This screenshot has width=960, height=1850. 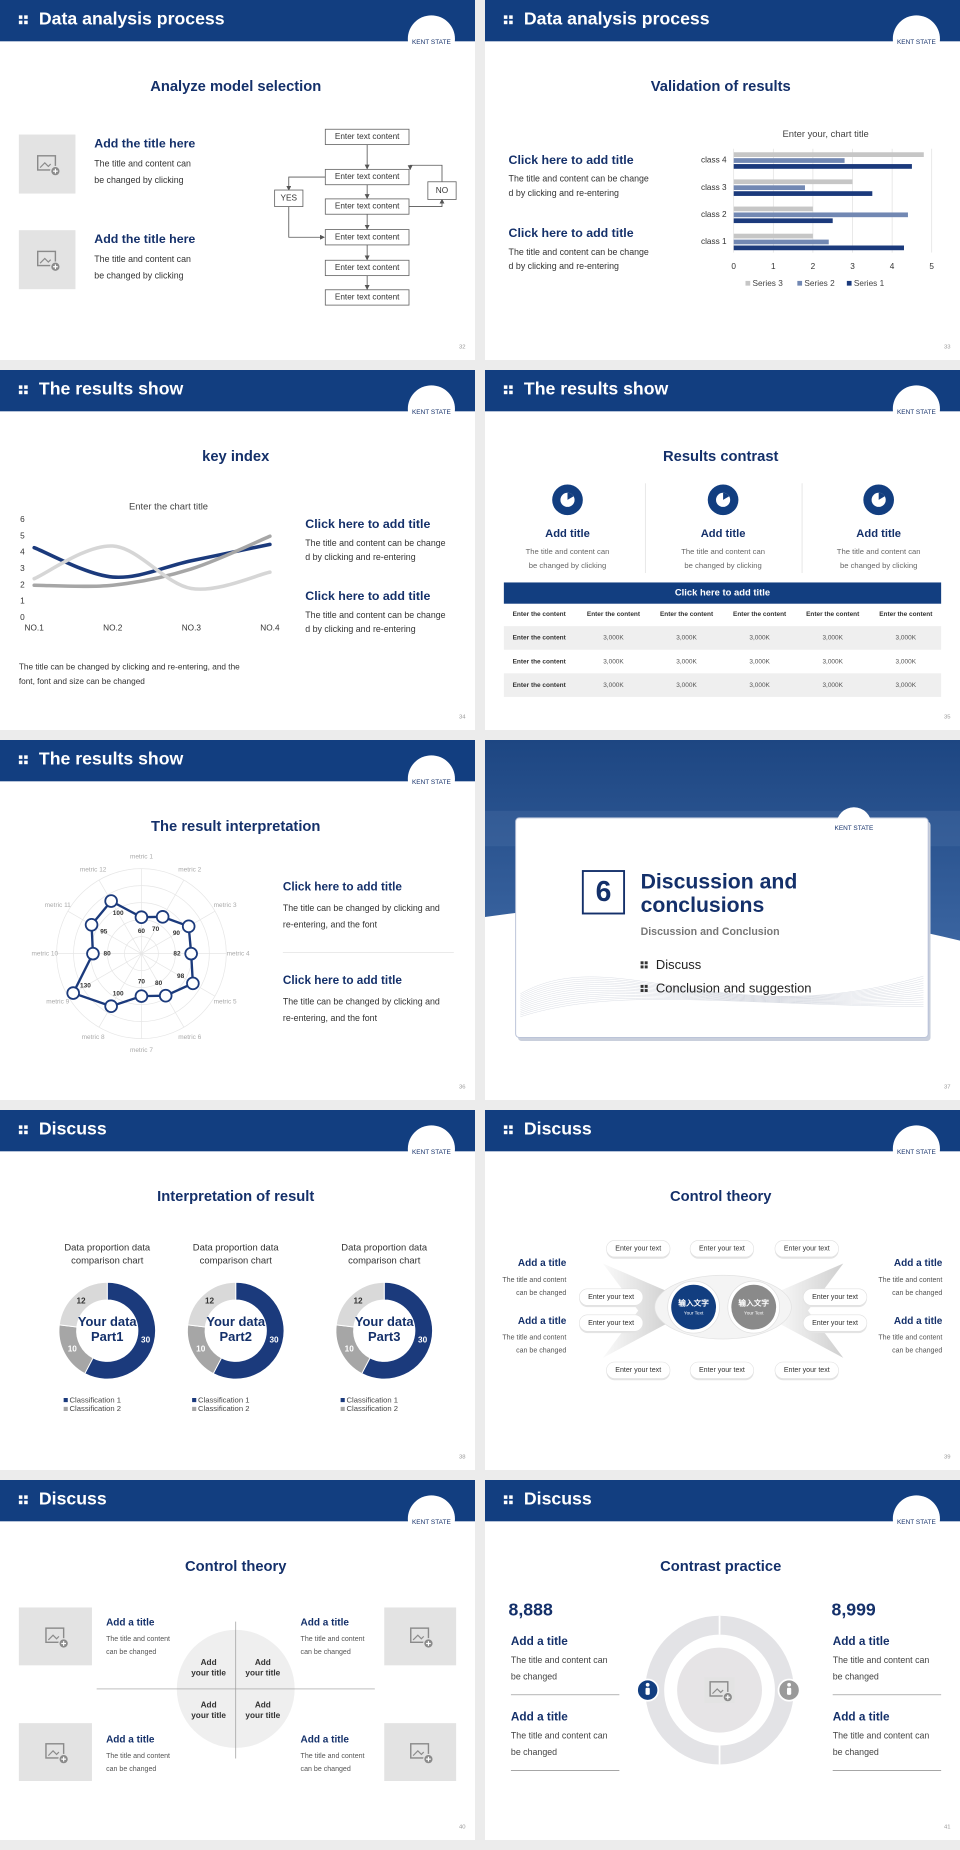 I want to click on data-label: 95, so click(x=104, y=932).